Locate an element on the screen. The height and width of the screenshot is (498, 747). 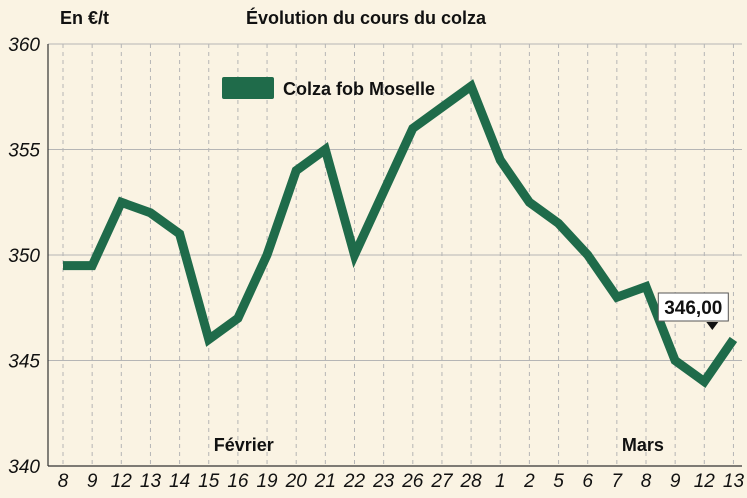
y-tick-label: 355 is located at coordinates (24, 151).